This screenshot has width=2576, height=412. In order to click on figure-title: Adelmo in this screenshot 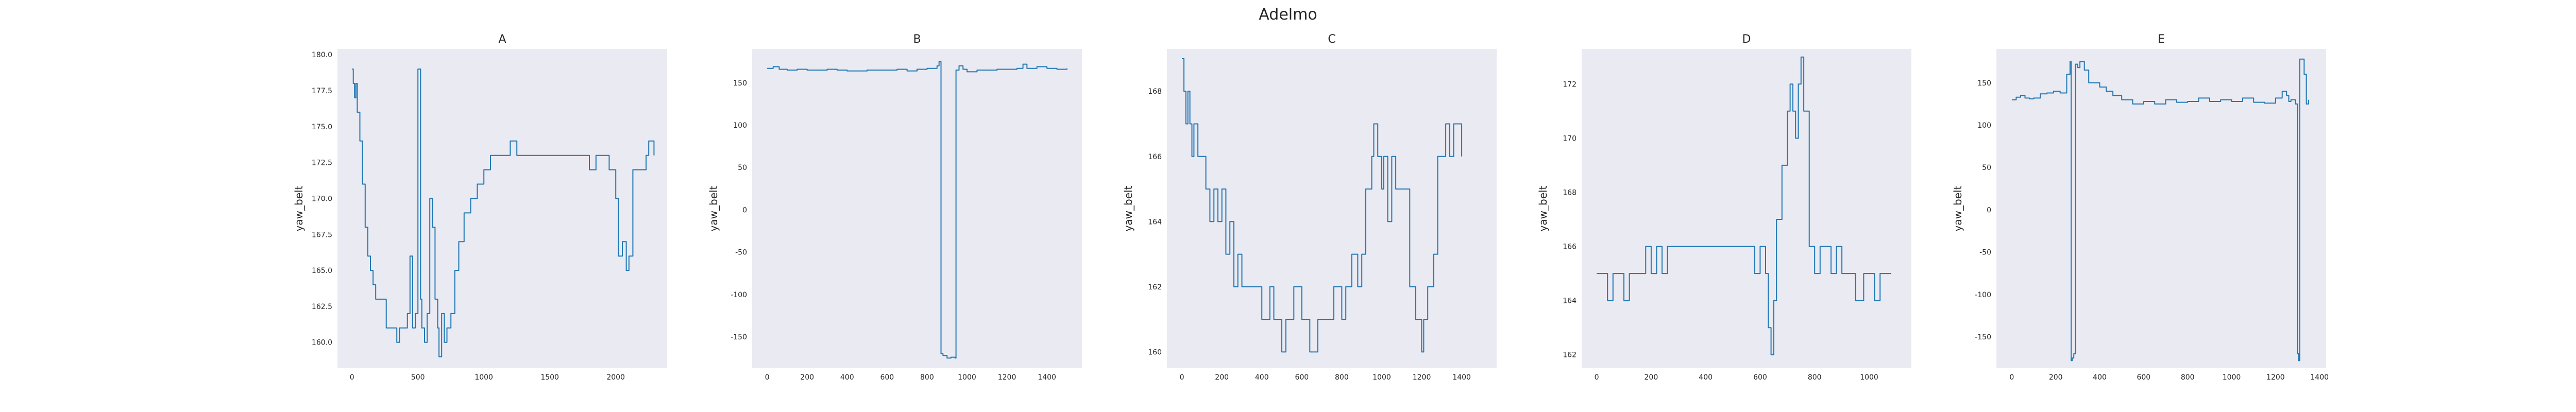, I will do `click(1288, 15)`.